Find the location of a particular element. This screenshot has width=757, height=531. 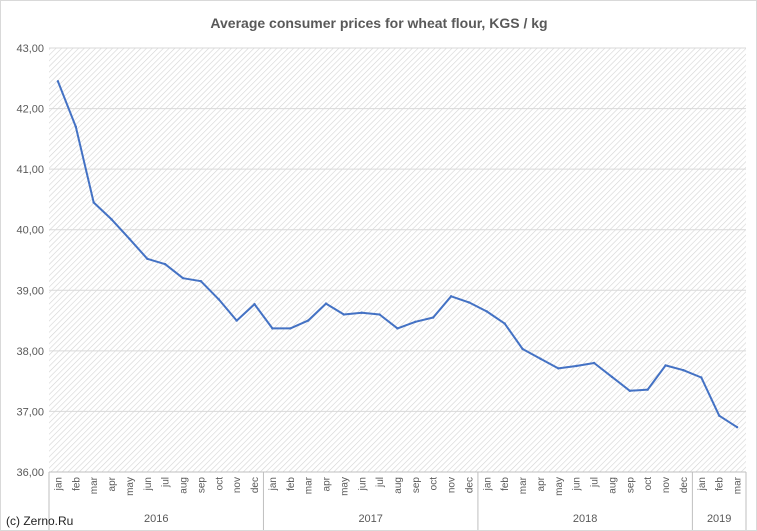

year-label: 2017 is located at coordinates (370, 519).